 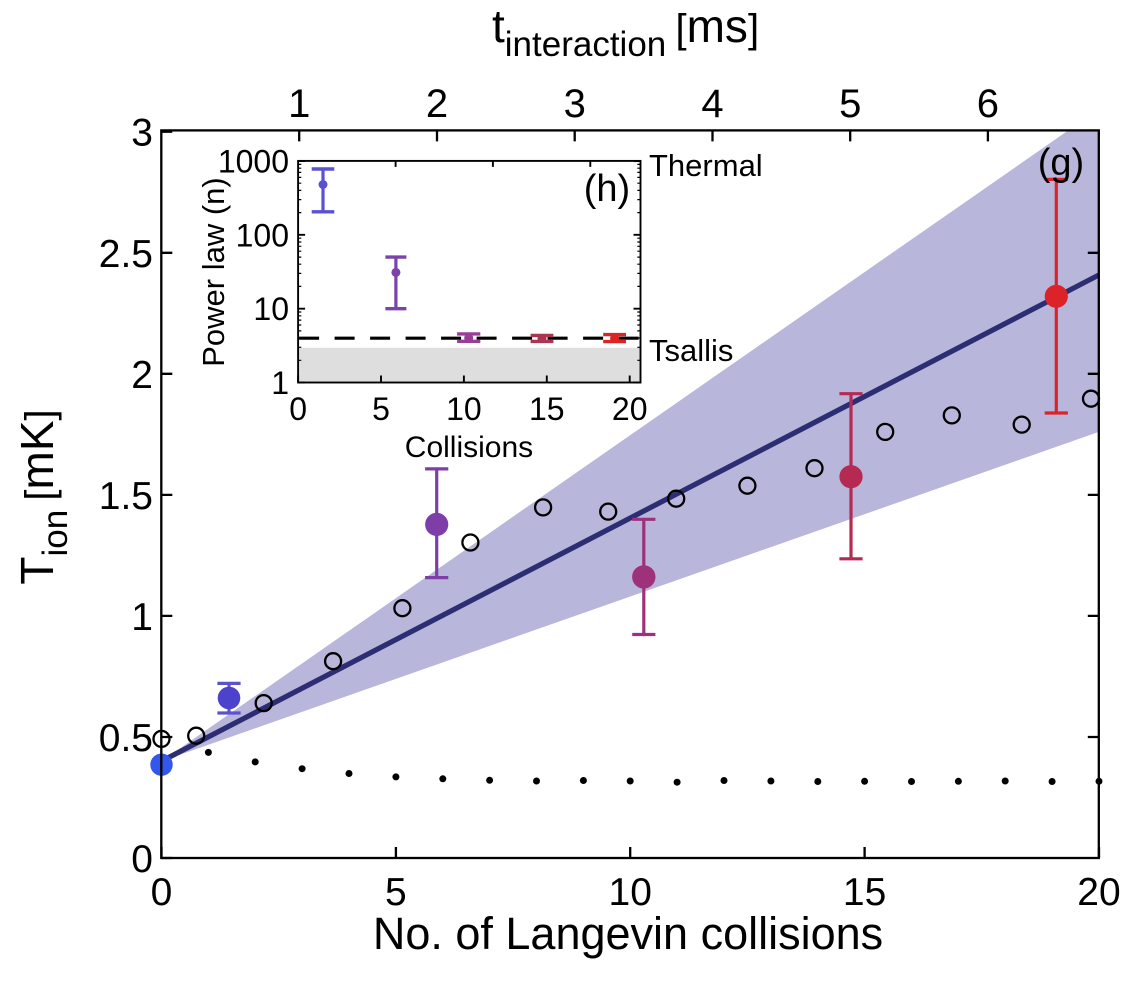 What do you see at coordinates (253, 162) in the screenshot?
I see `svg-text: 1000` at bounding box center [253, 162].